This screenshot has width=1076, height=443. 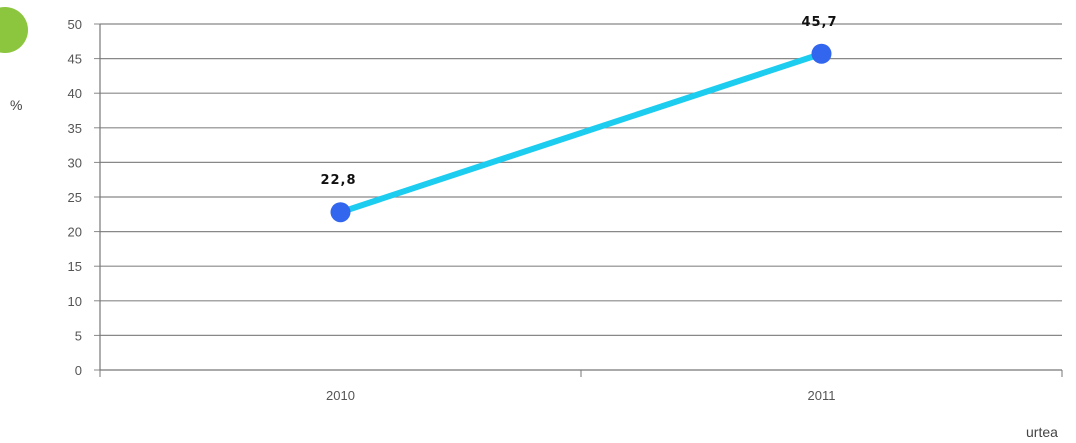 What do you see at coordinates (822, 395) in the screenshot?
I see `x-tick-label: 2011` at bounding box center [822, 395].